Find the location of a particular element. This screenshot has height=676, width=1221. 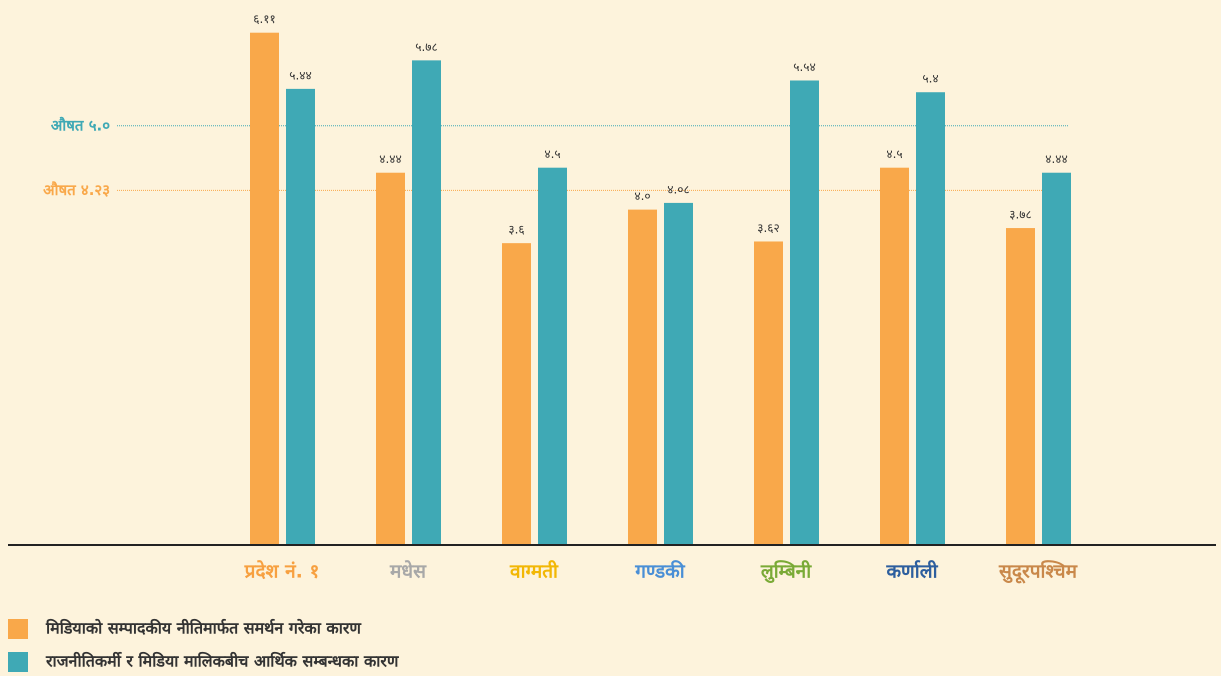

value-label: ३.६ is located at coordinates (516, 230).